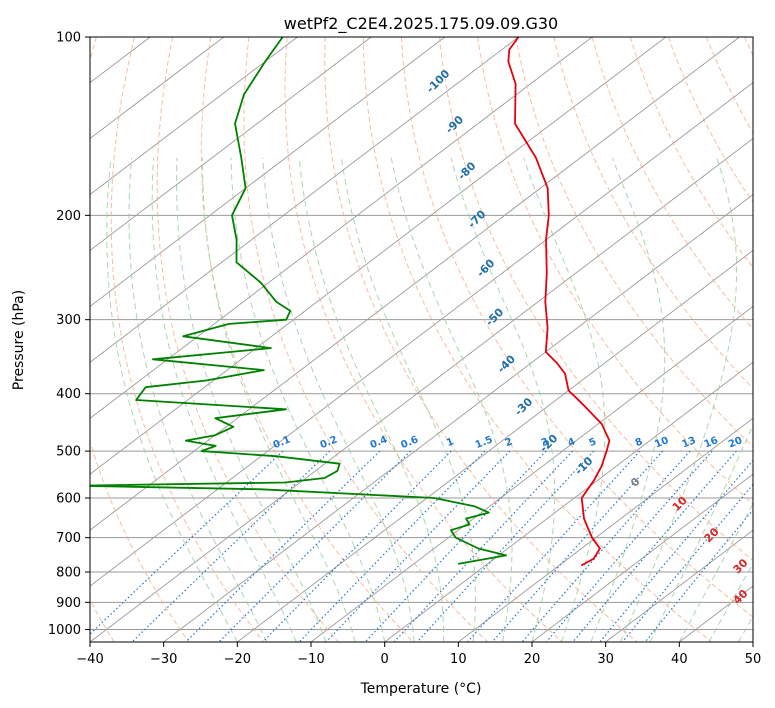  Describe the element at coordinates (89, 659) in the screenshot. I see `x-tick-label: −40` at that location.